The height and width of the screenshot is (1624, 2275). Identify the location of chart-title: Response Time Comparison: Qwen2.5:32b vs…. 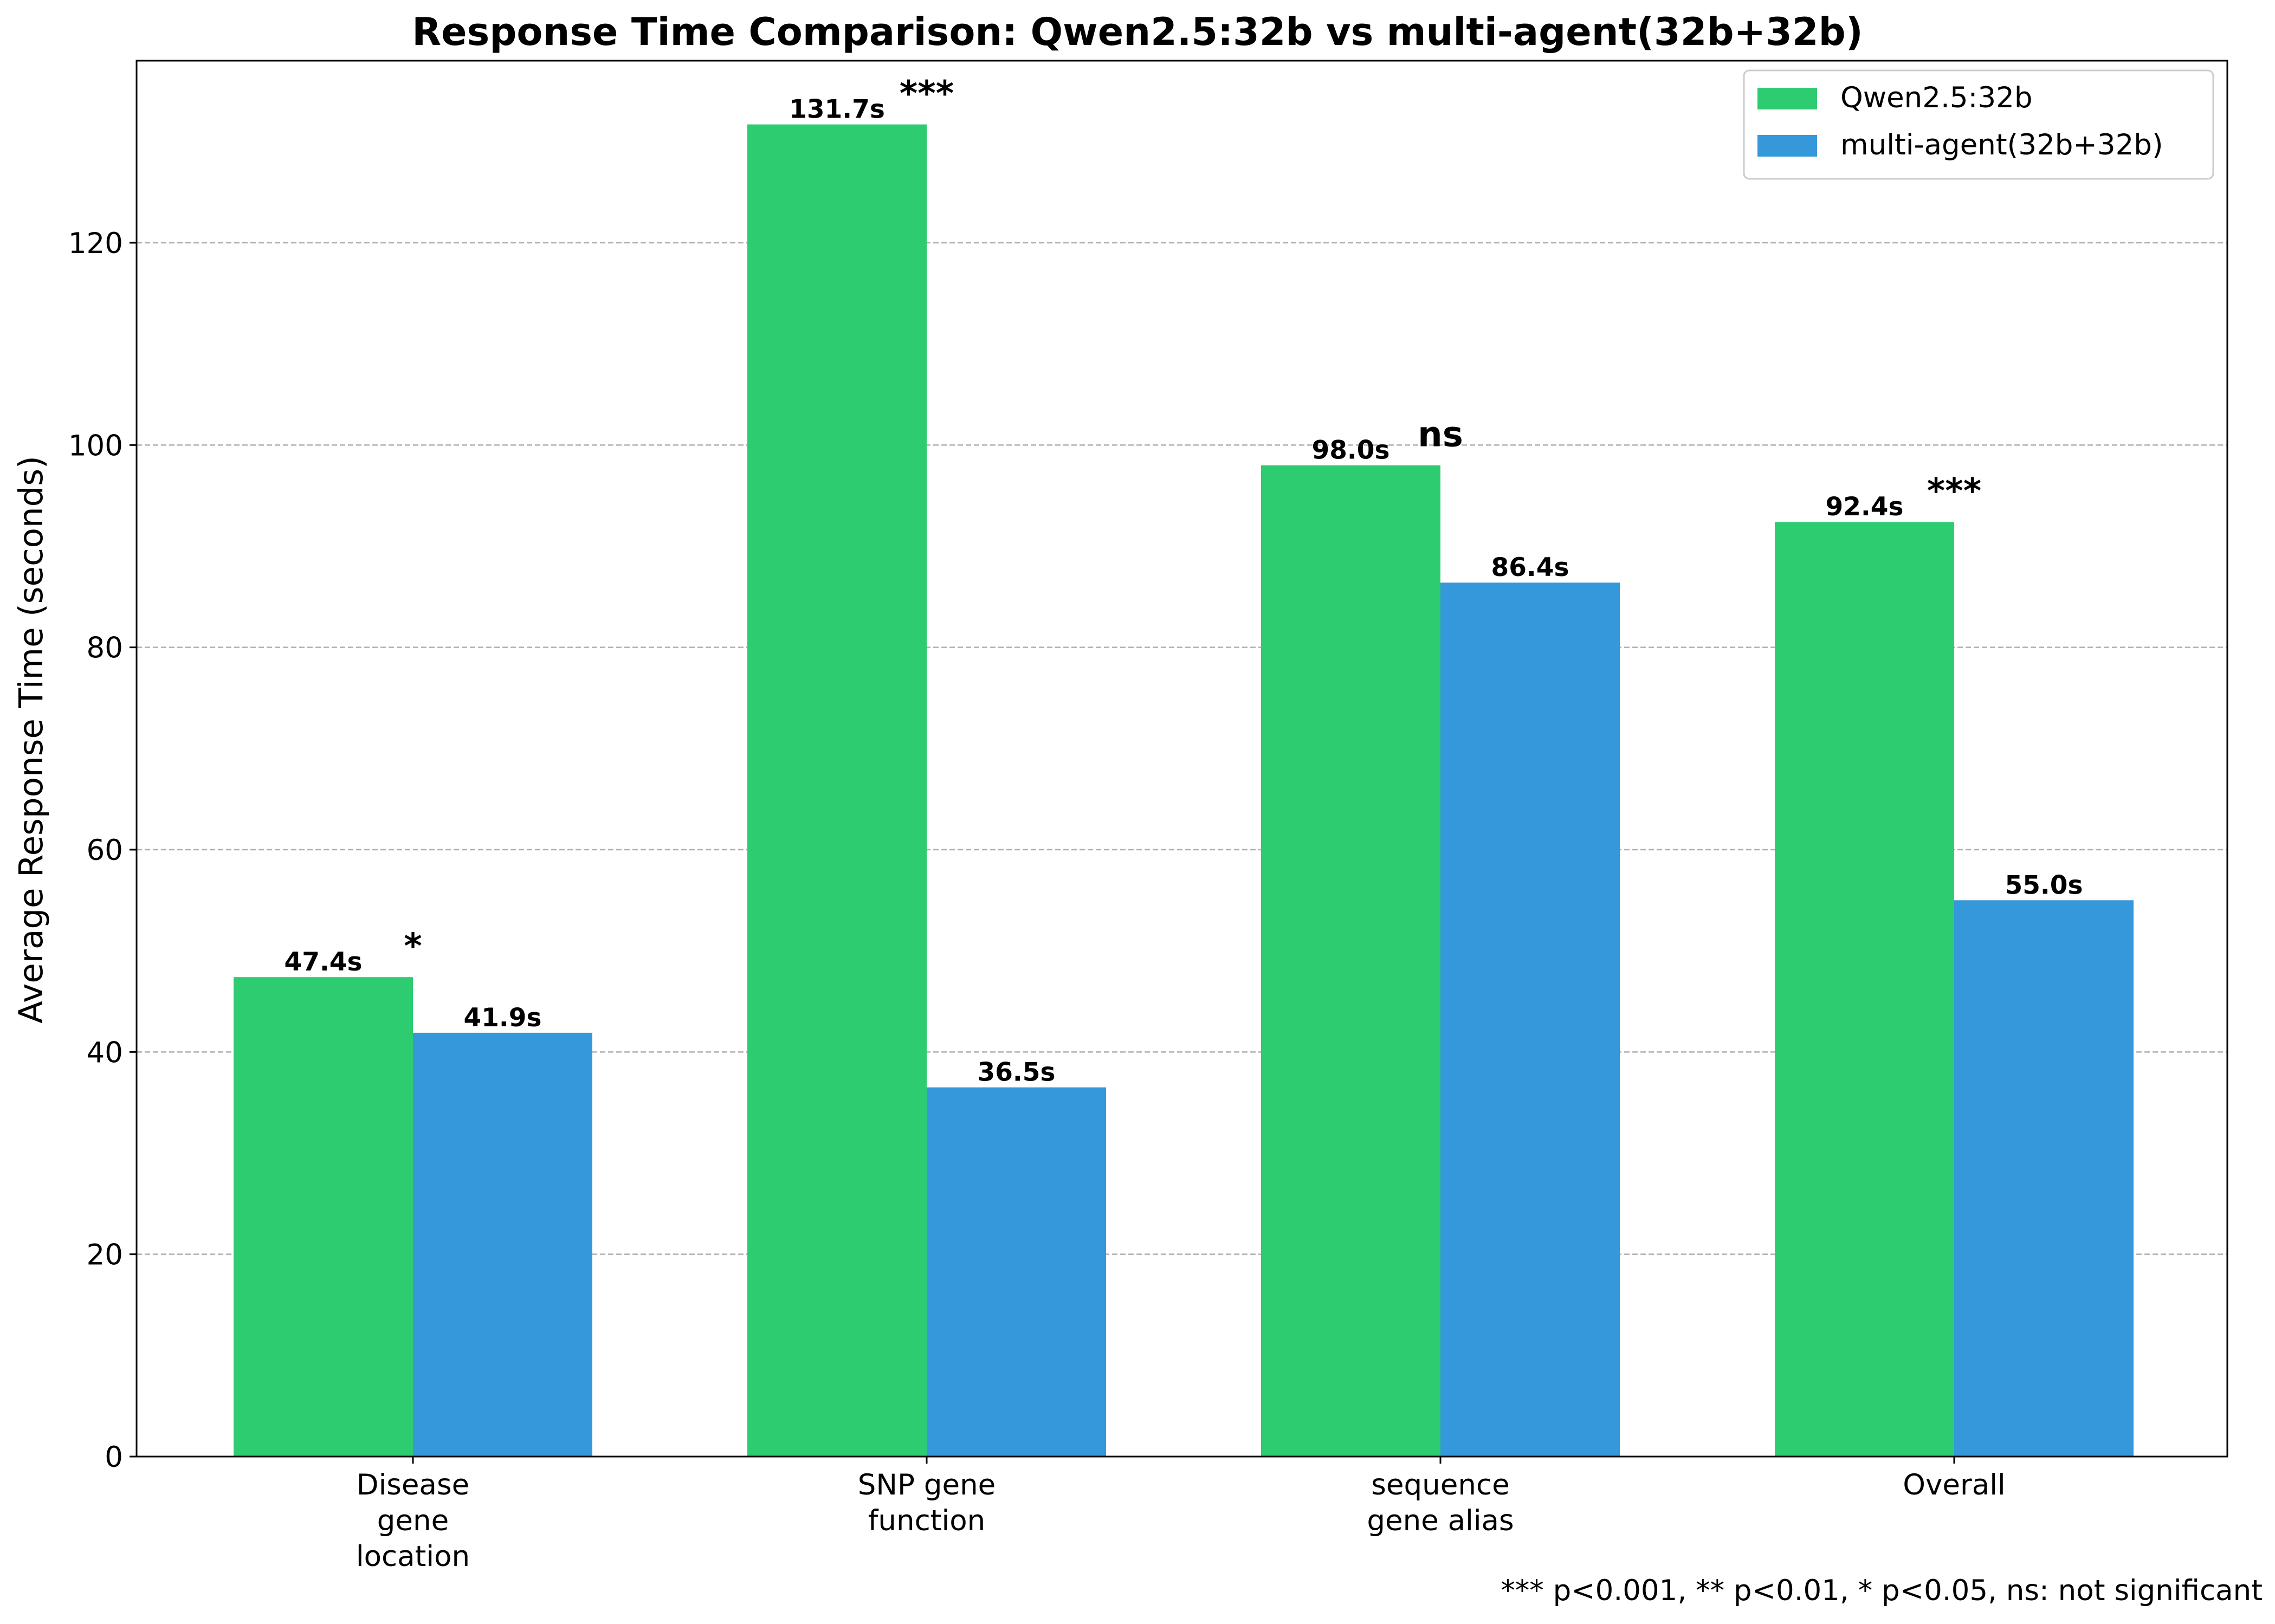
(1137, 32).